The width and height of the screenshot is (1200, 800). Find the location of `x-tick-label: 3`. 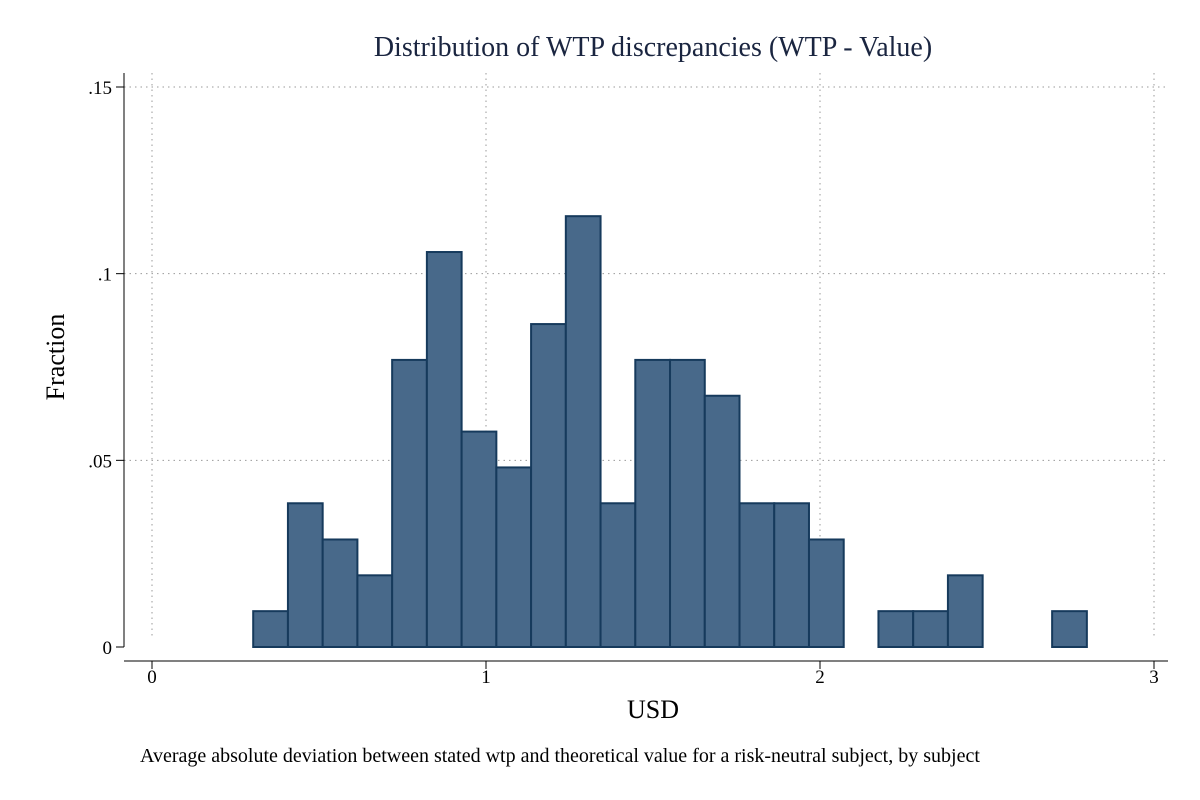

x-tick-label: 3 is located at coordinates (1154, 677).